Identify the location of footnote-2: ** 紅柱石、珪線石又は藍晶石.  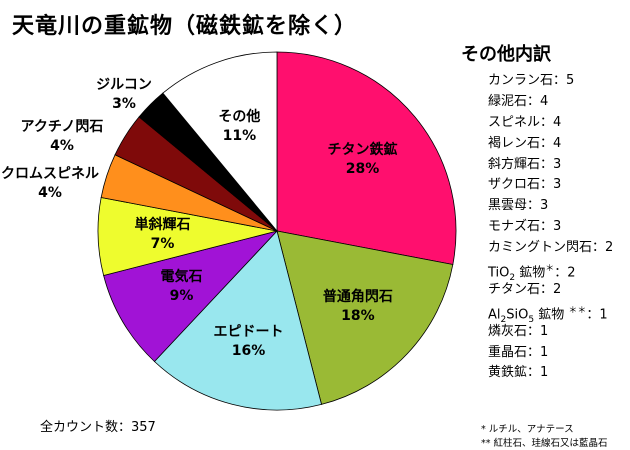
(544, 443).